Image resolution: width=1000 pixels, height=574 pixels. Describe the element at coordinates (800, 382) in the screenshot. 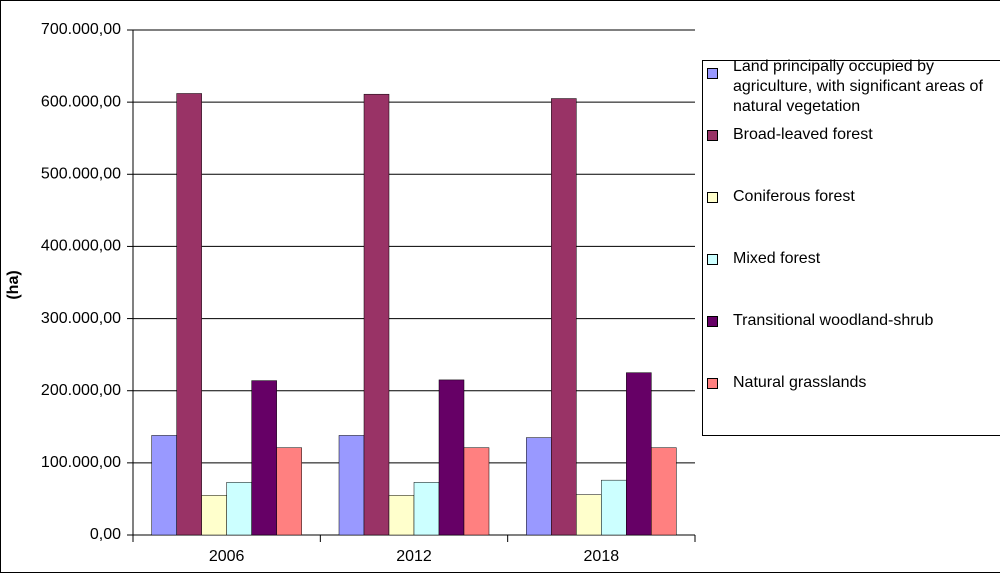

I see `legend-label: Natural grasslands` at that location.